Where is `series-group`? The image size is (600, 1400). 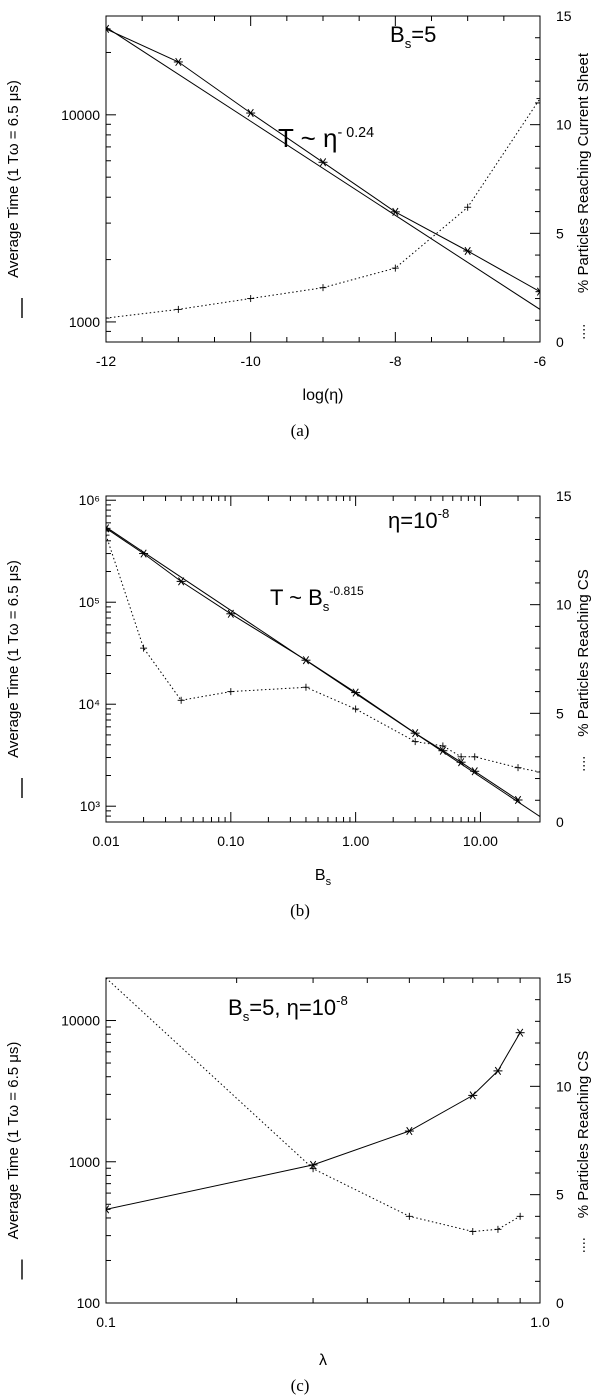 series-group is located at coordinates (315, 1106).